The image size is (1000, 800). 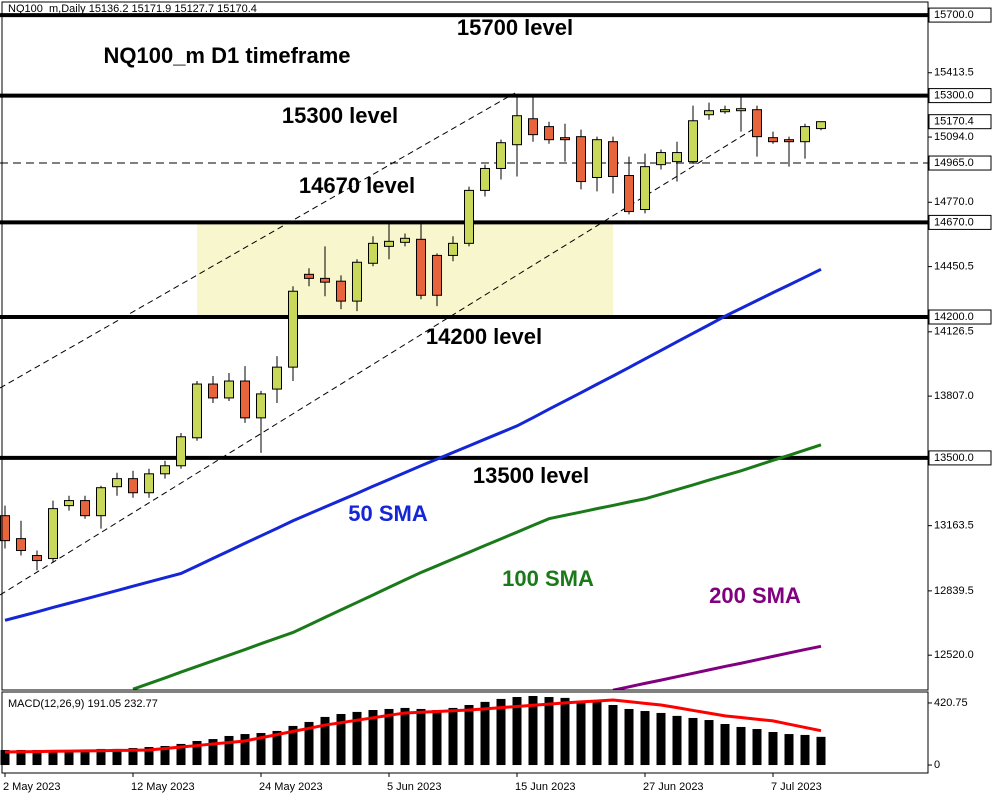 What do you see at coordinates (954, 655) in the screenshot?
I see `y-tick-label: 12520.0` at bounding box center [954, 655].